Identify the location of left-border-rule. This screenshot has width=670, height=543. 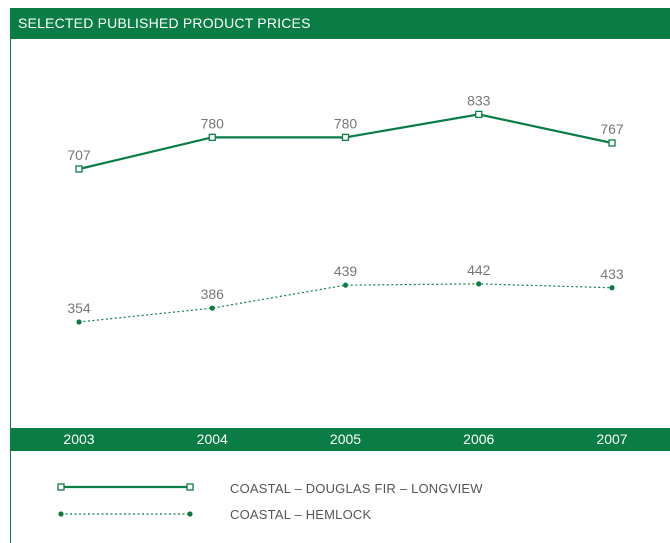
(10, 275).